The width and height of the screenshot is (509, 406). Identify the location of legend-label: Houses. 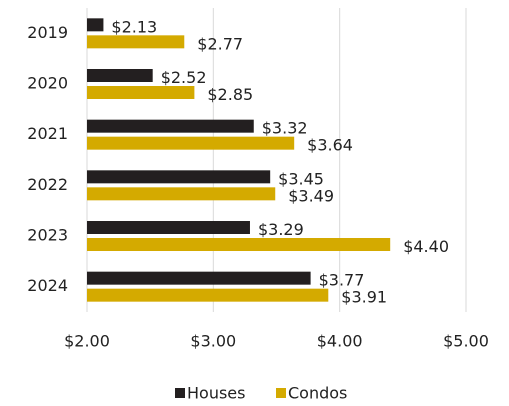
(216, 393).